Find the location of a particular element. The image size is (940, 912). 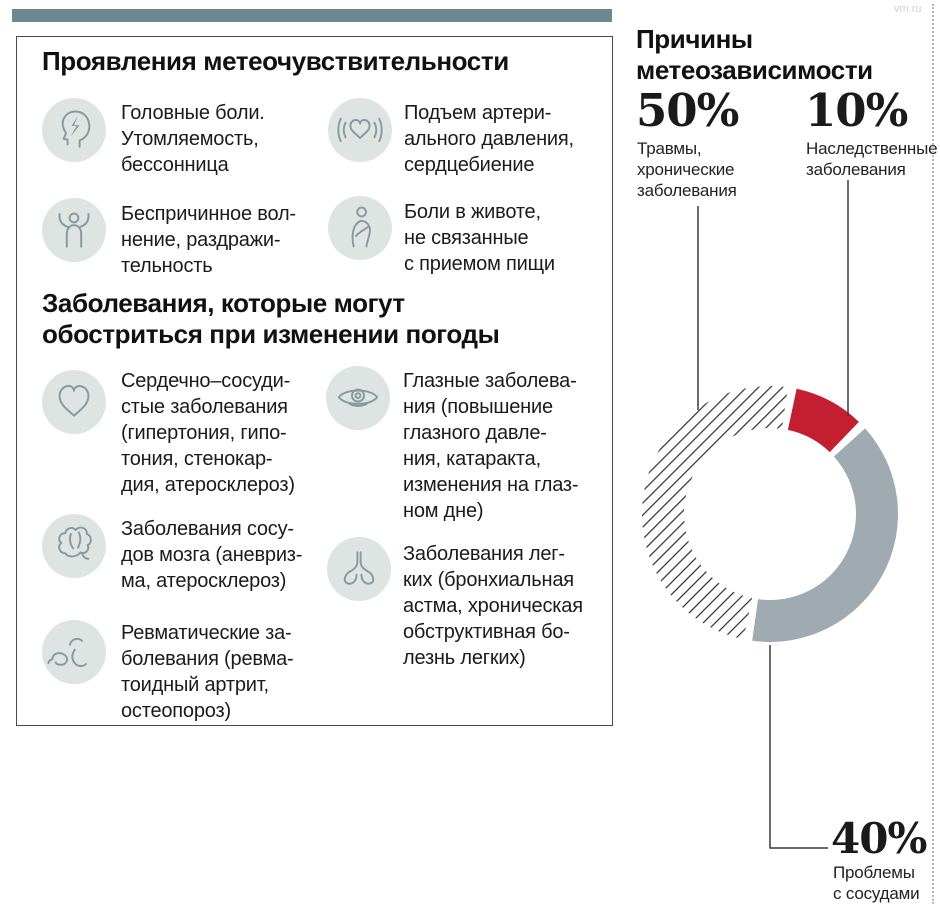

causes-heading: Причины метеозависимости is located at coordinates (754, 54).